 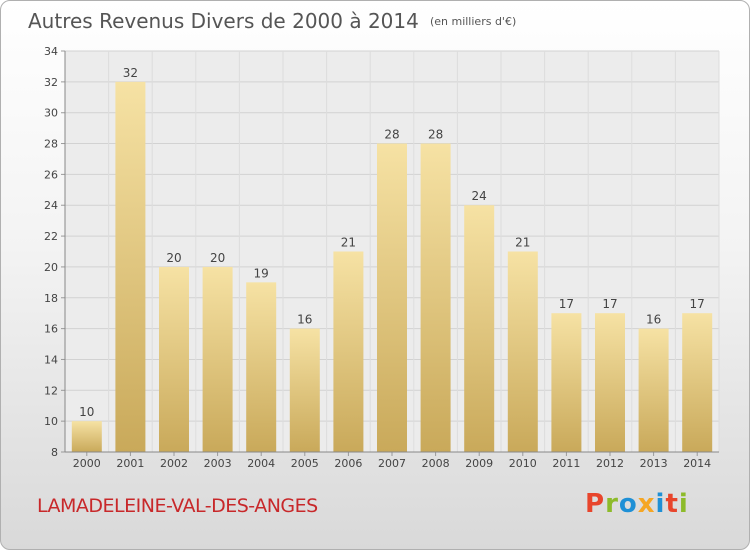 What do you see at coordinates (261, 463) in the screenshot?
I see `x-tick-label: 2004` at bounding box center [261, 463].